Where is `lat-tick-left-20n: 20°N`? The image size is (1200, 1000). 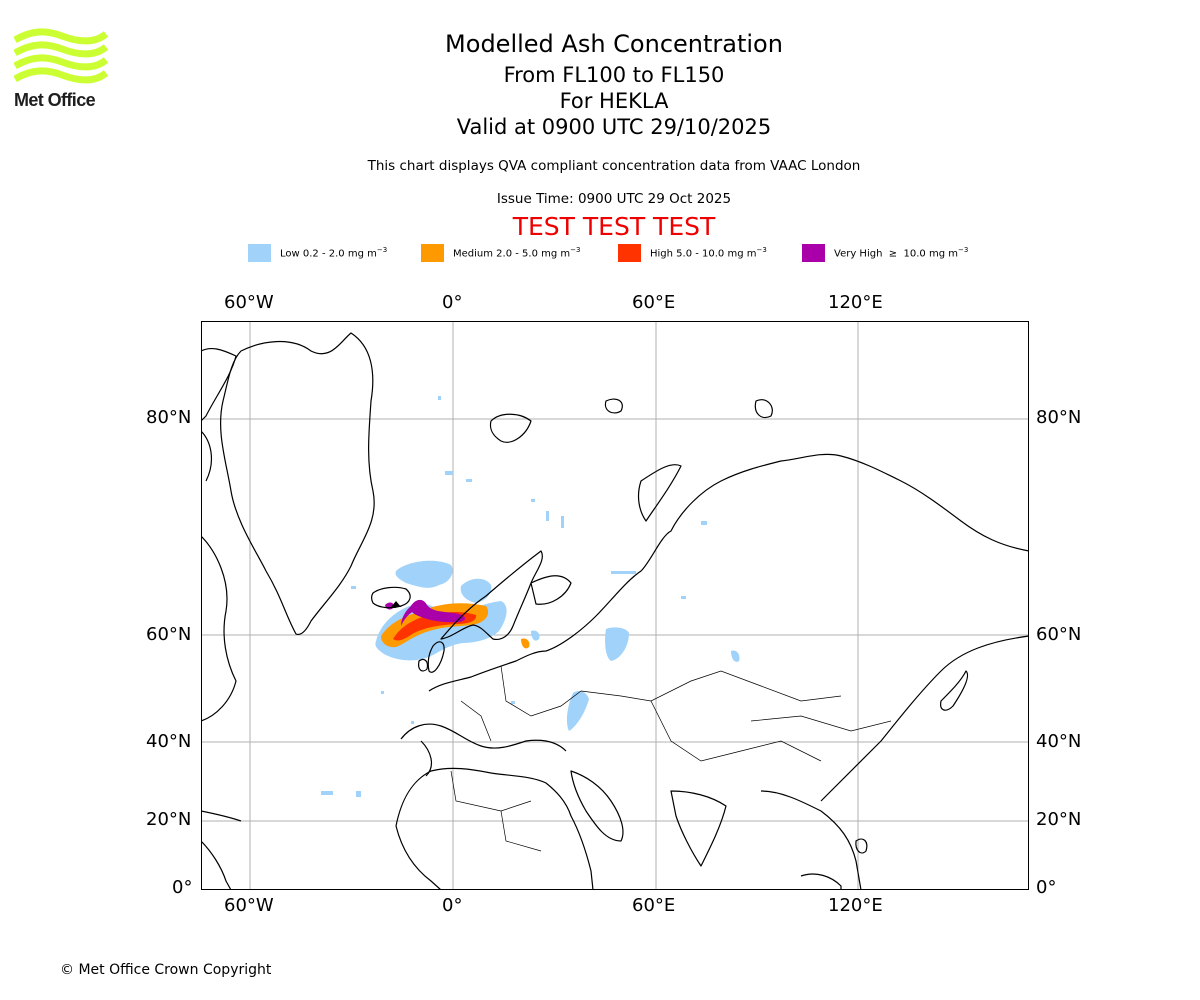 lat-tick-left-20n: 20°N is located at coordinates (169, 819).